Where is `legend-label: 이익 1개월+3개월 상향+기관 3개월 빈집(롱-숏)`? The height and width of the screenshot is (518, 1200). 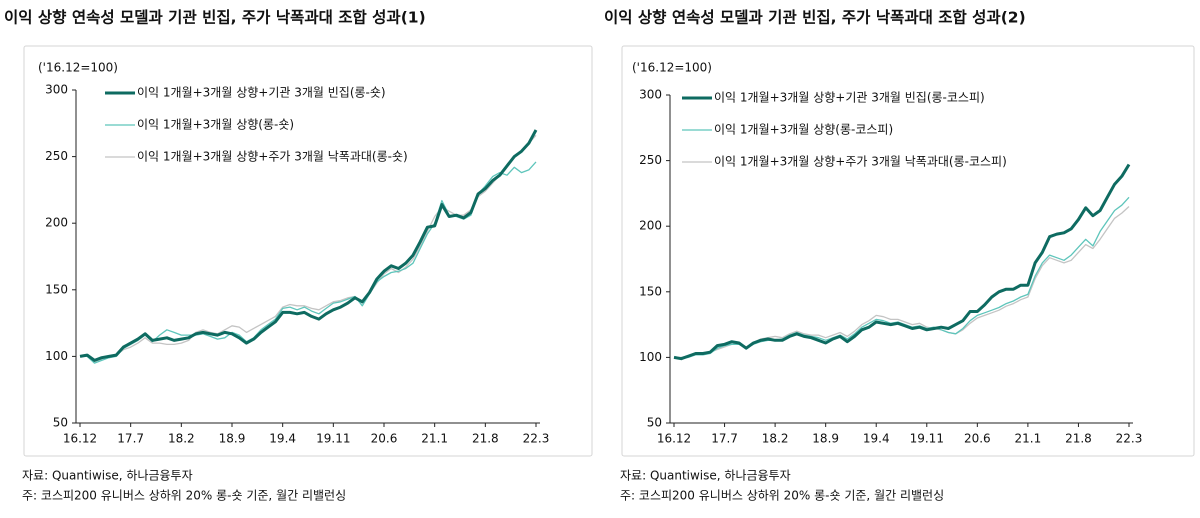
legend-label: 이익 1개월+3개월 상향+기관 3개월 빈집(롱-숏) is located at coordinates (261, 93).